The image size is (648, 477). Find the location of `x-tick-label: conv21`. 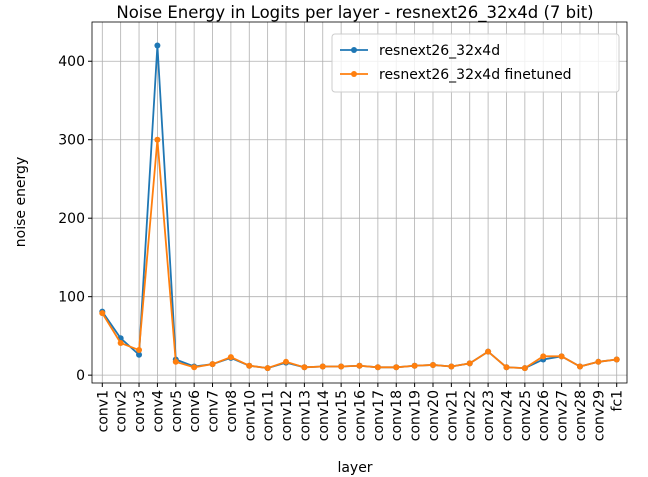

x-tick-label: conv21 is located at coordinates (452, 415).